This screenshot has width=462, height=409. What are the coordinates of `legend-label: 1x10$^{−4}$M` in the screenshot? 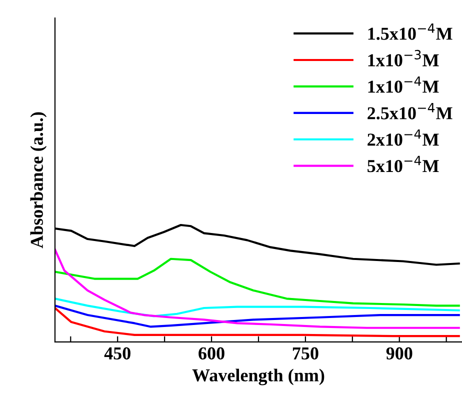 It's located at (403, 84).